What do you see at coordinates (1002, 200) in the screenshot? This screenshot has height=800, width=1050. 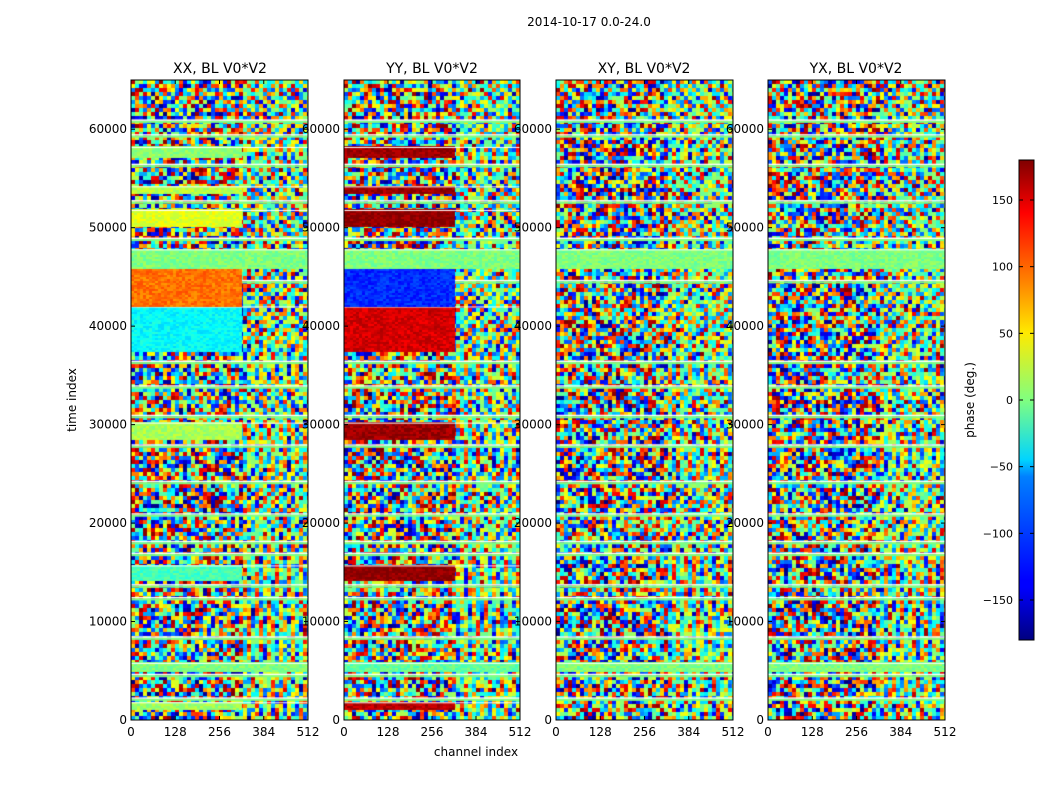 I see `colorbar-tick-label: 150` at bounding box center [1002, 200].